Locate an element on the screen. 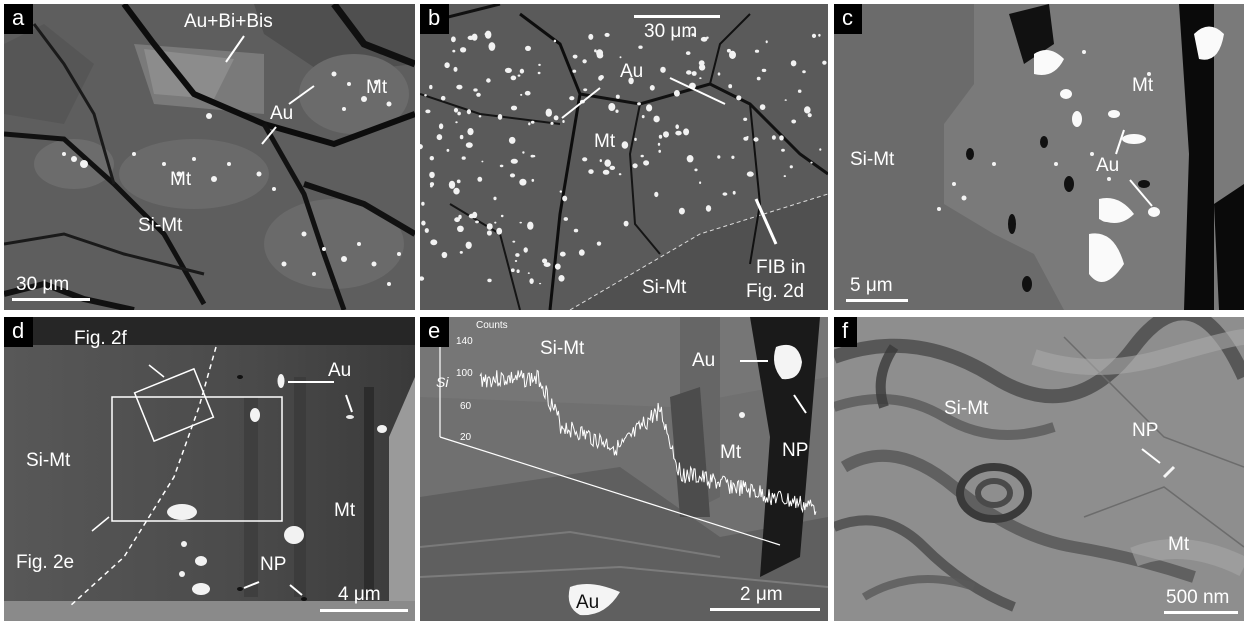 The width and height of the screenshot is (1248, 625). label-au: Au is located at coordinates (1108, 165).